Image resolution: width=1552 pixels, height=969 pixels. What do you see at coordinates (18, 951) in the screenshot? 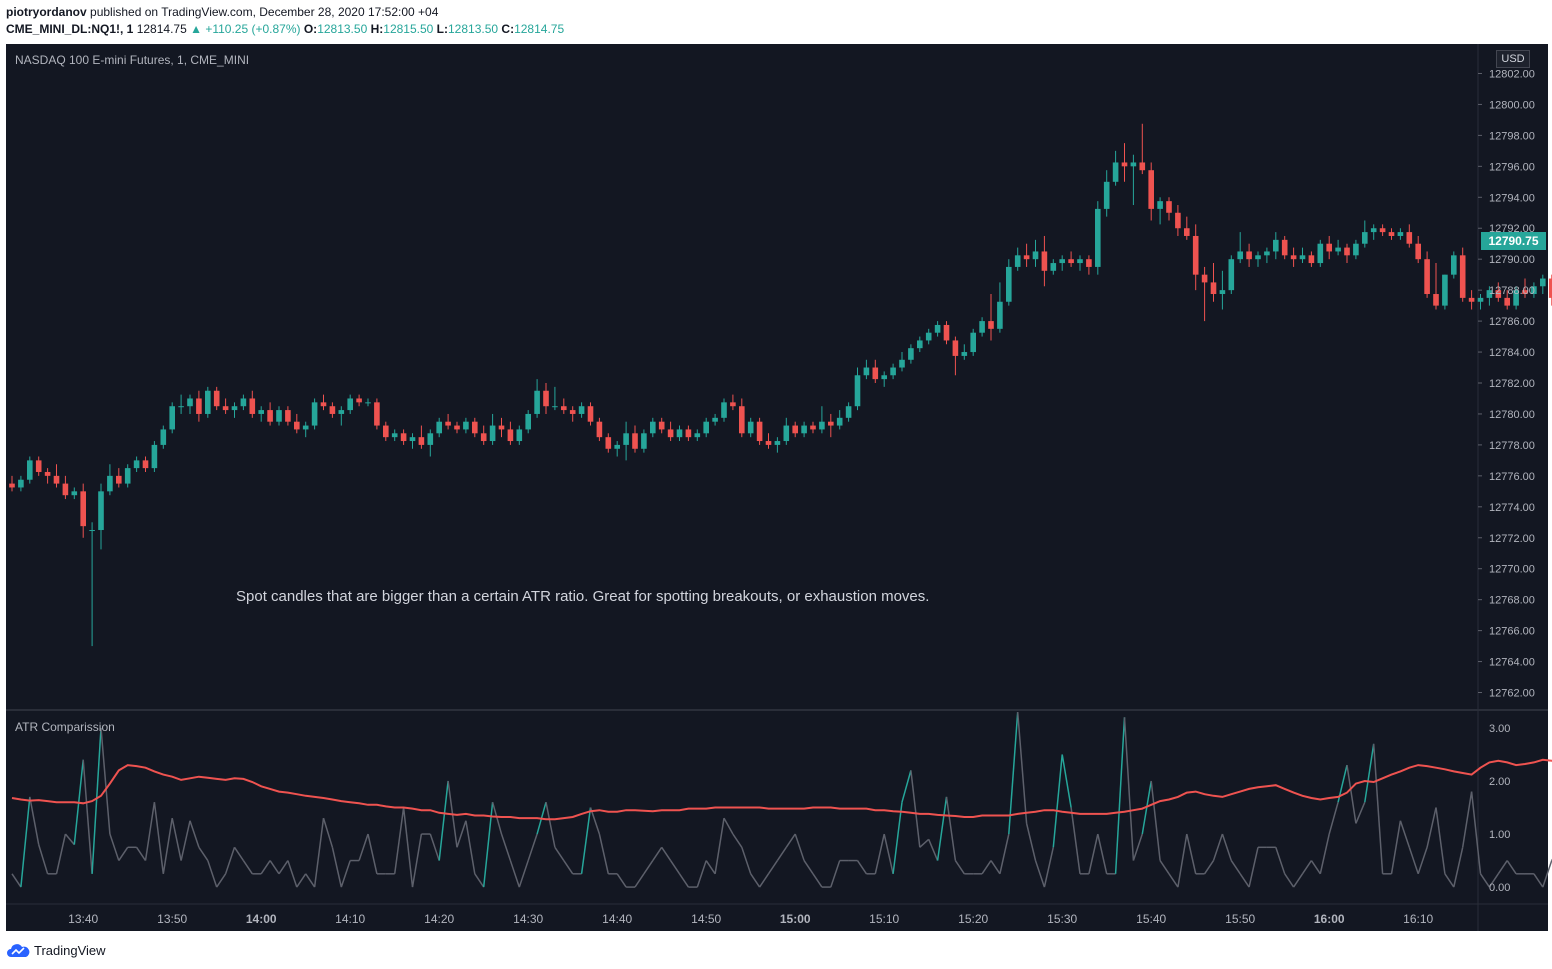
I see `tradingview-cloud-icon` at bounding box center [18, 951].